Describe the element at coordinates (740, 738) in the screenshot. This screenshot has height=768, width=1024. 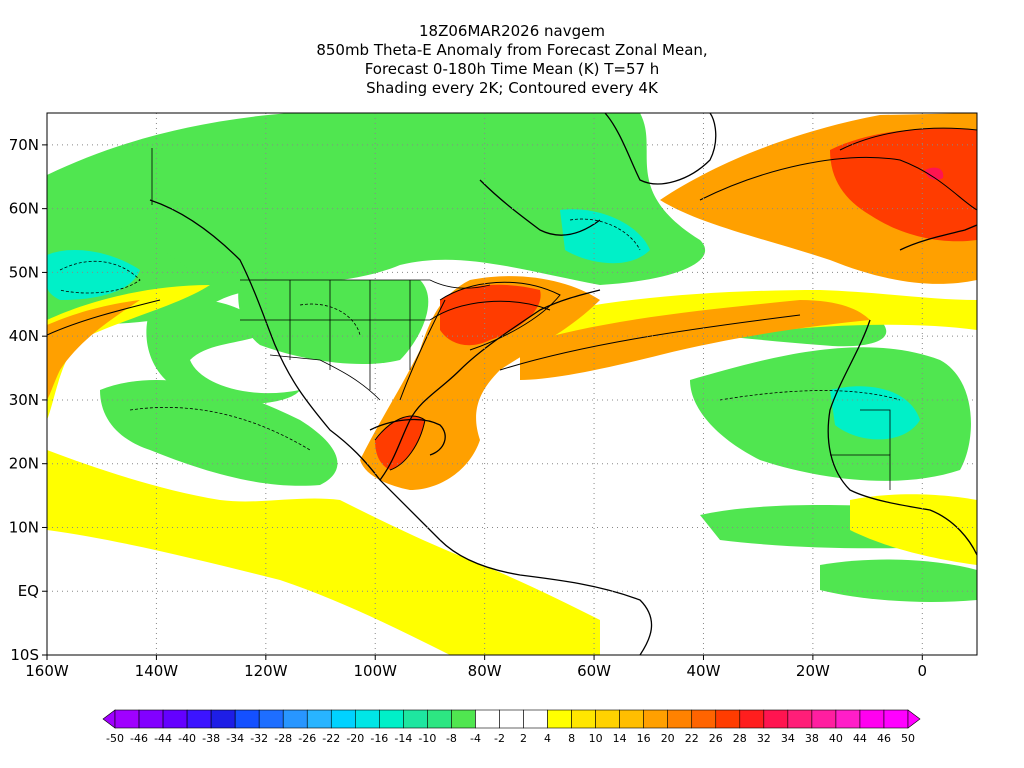
I see `colorbar-label: 28` at that location.